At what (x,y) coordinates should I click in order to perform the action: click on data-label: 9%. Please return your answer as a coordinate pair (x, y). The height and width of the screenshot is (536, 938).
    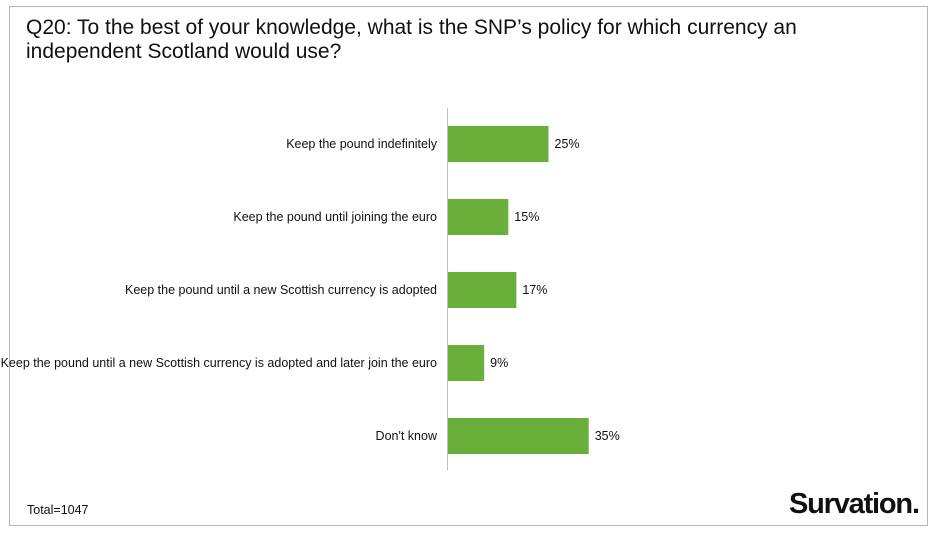
    Looking at the image, I should click on (499, 363).